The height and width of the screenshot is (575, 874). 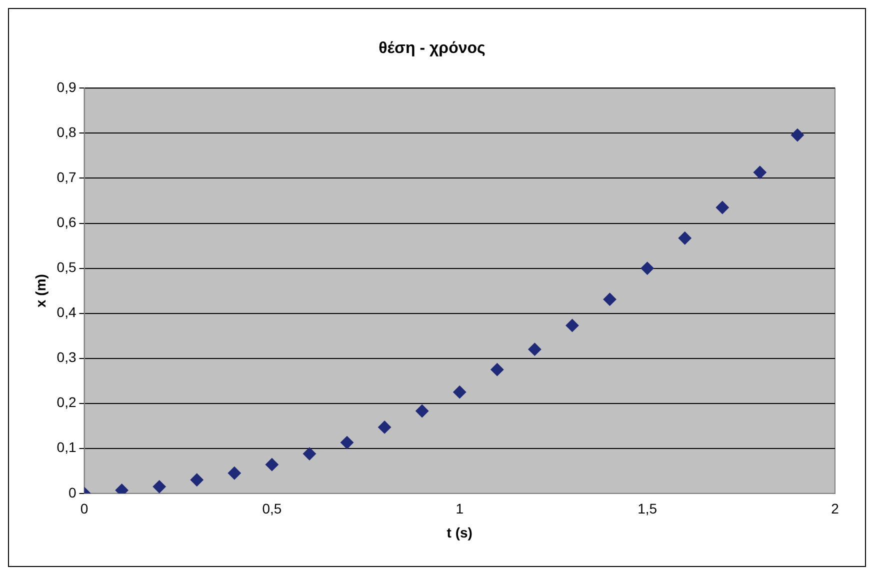 I want to click on x-tick-label: 2, so click(x=835, y=508).